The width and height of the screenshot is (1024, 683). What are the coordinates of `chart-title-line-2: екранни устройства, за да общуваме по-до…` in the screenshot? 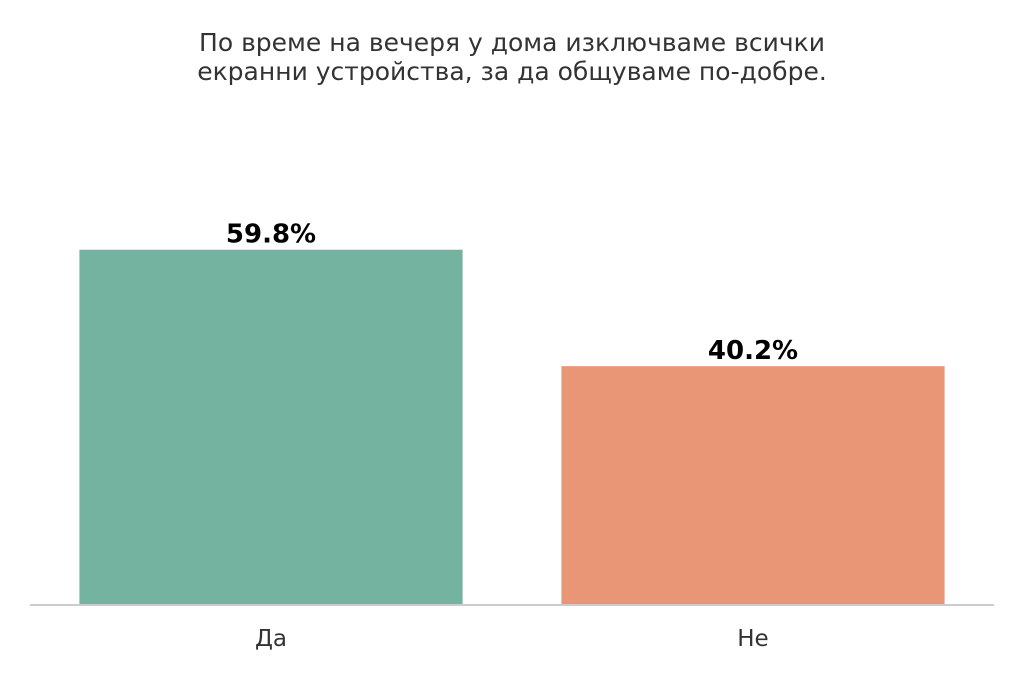 It's located at (512, 71).